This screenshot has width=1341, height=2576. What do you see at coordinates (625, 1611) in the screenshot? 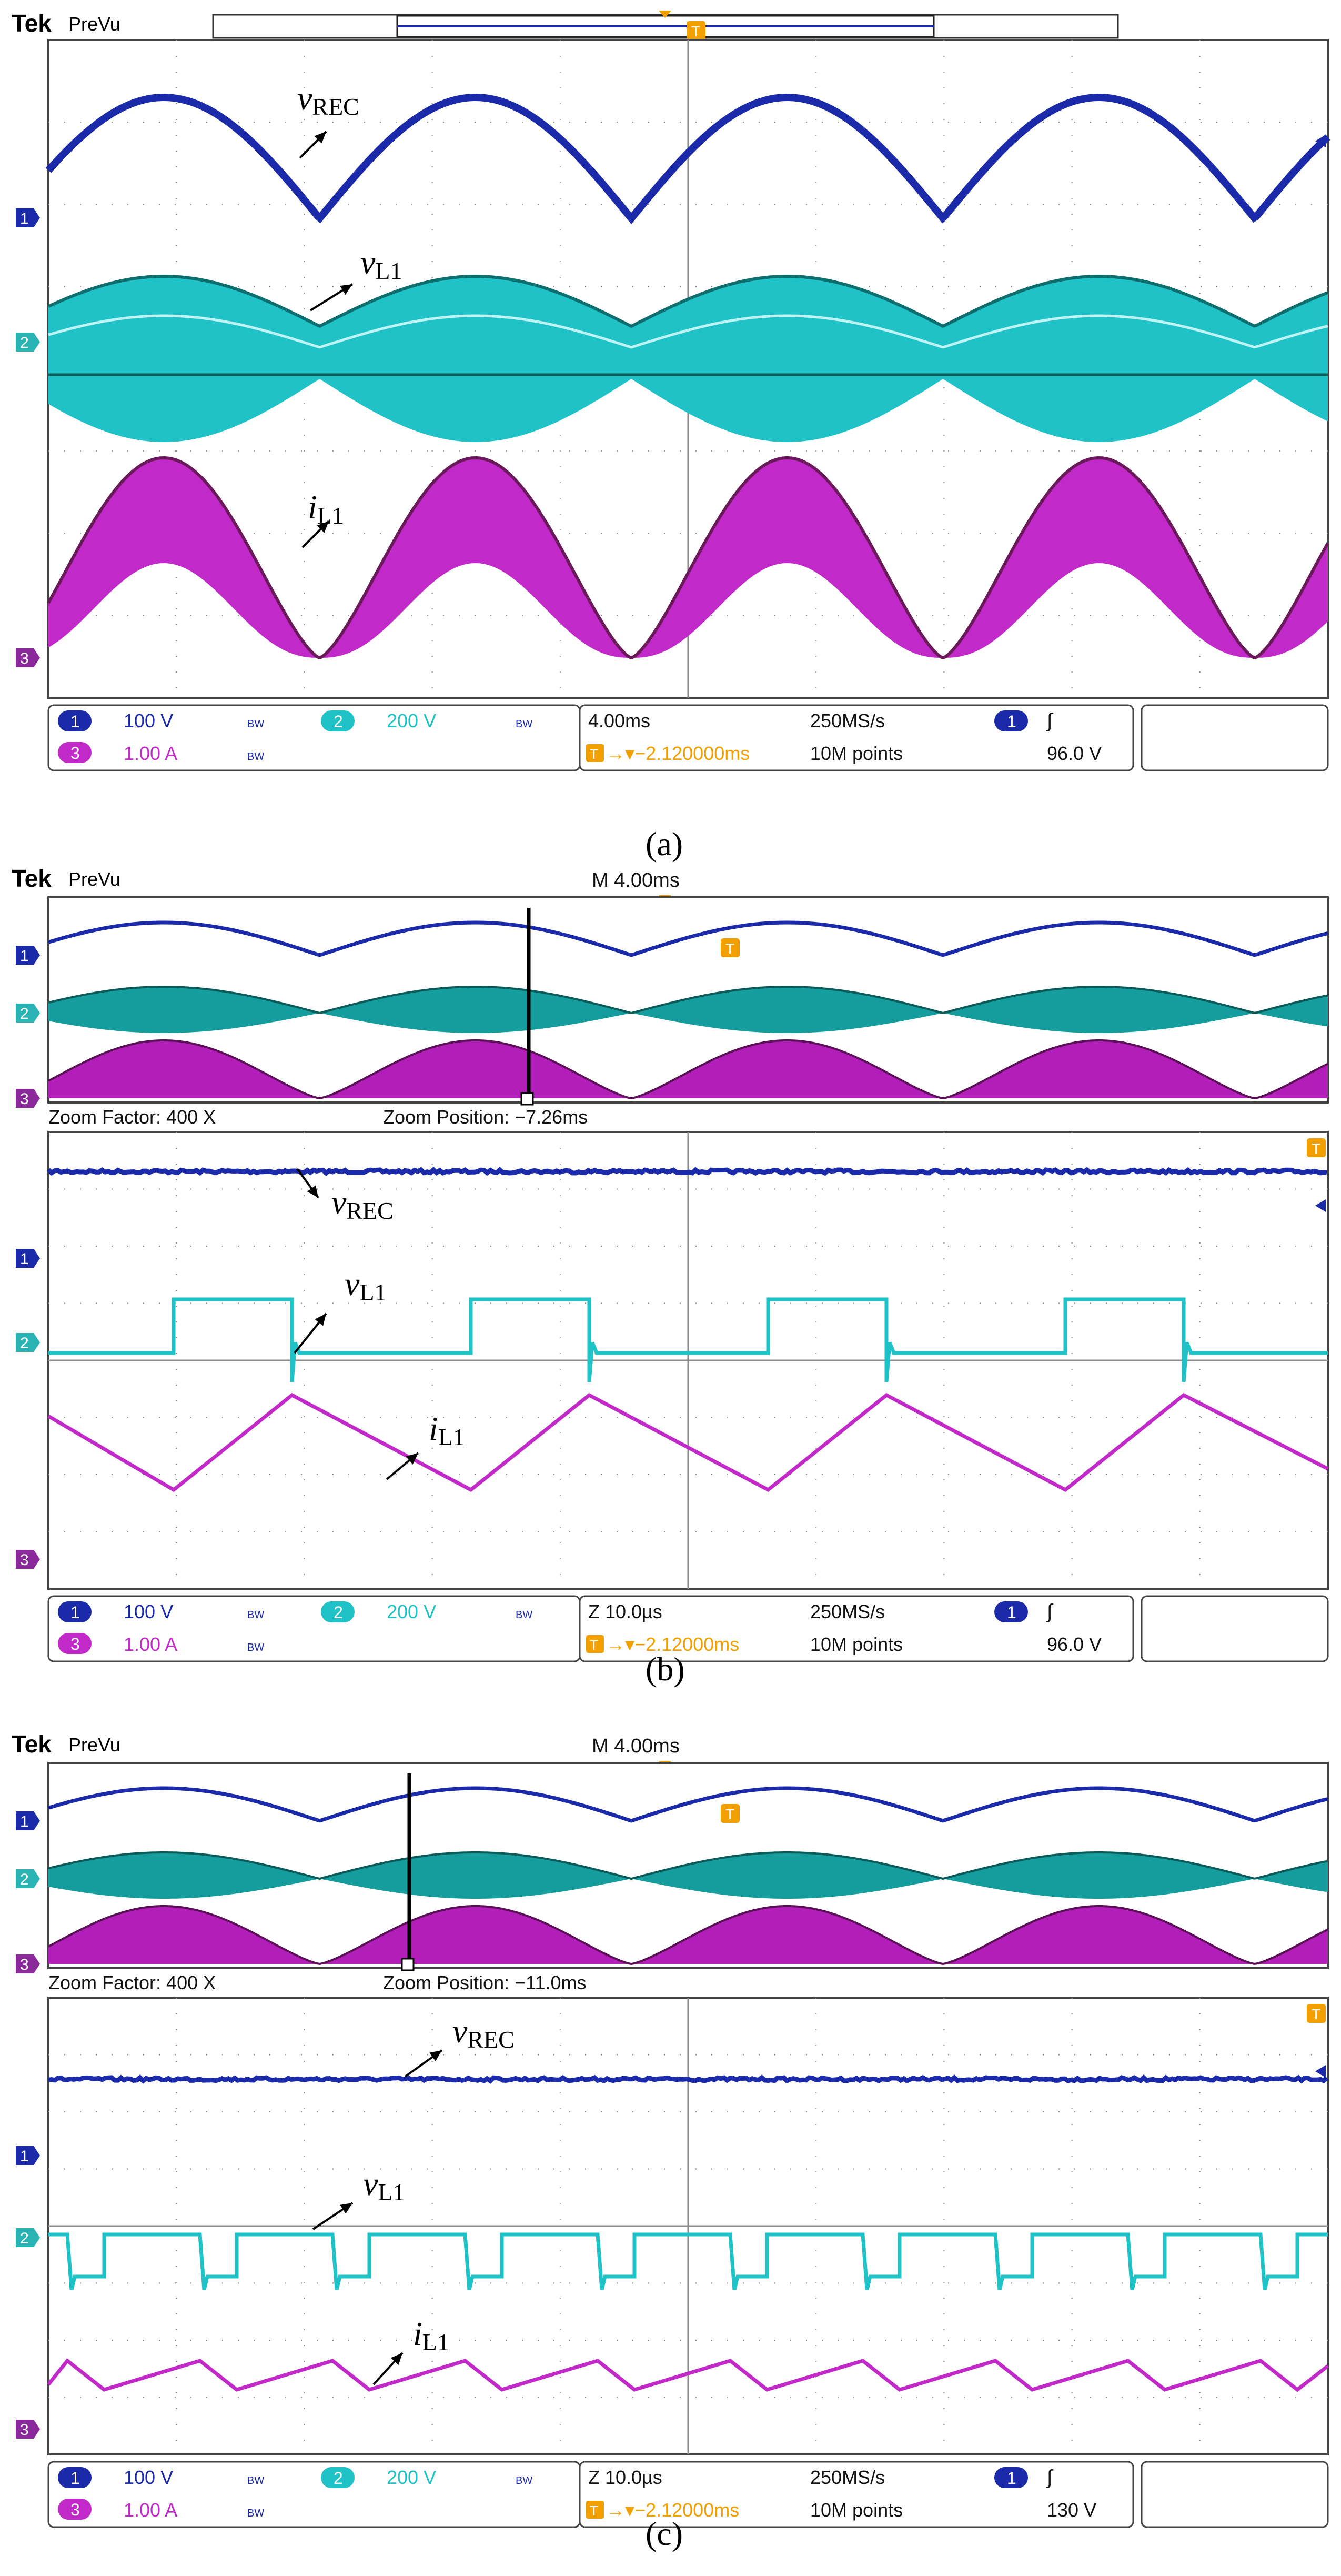
I see `timebase: Z 10.0µs` at bounding box center [625, 1611].